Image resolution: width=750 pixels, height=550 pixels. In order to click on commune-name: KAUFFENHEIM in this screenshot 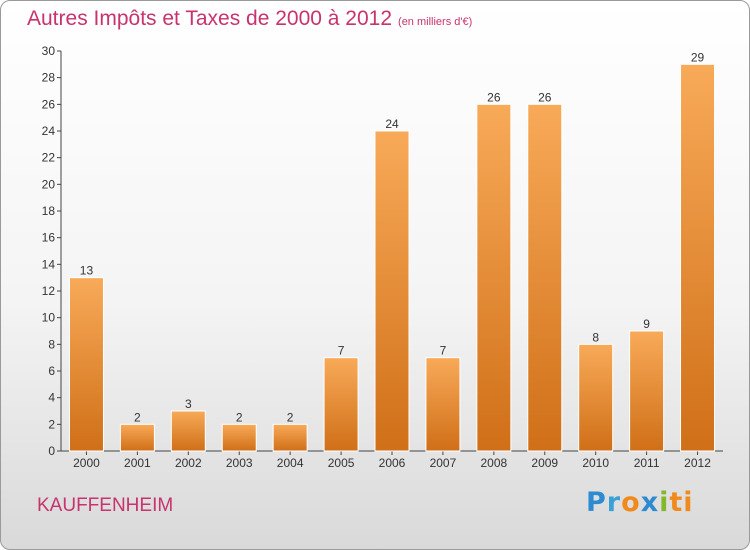, I will do `click(105, 505)`.